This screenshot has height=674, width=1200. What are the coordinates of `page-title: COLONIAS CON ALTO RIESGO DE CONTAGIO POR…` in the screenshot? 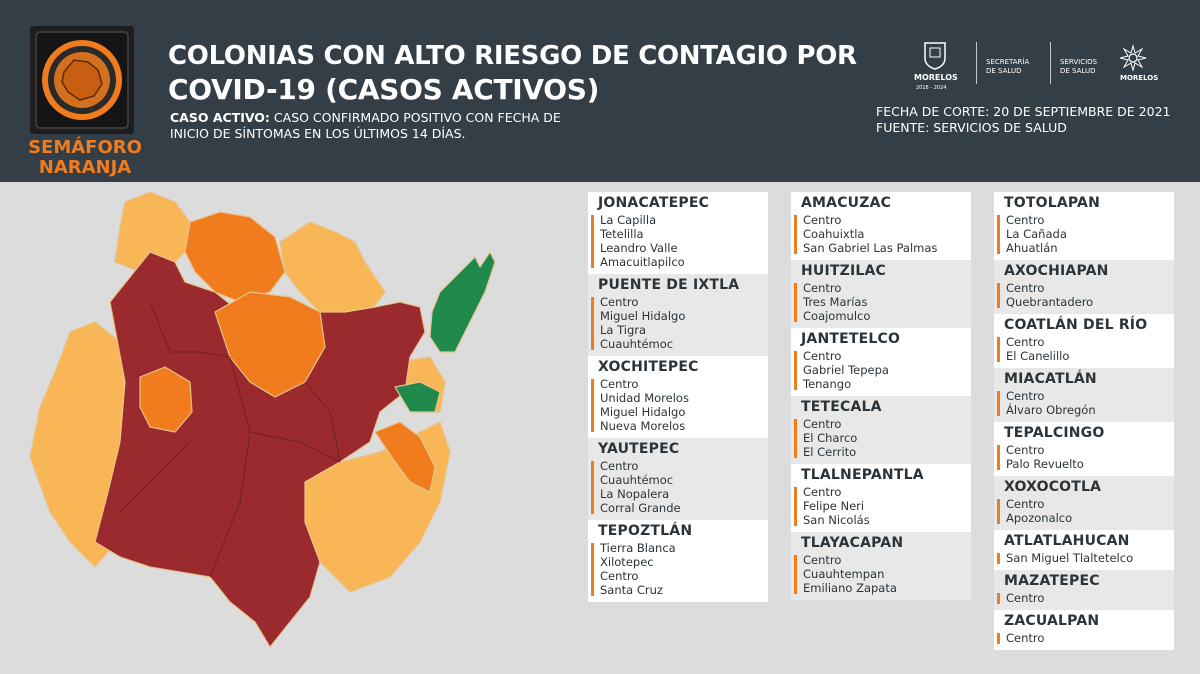 It's located at (513, 73).